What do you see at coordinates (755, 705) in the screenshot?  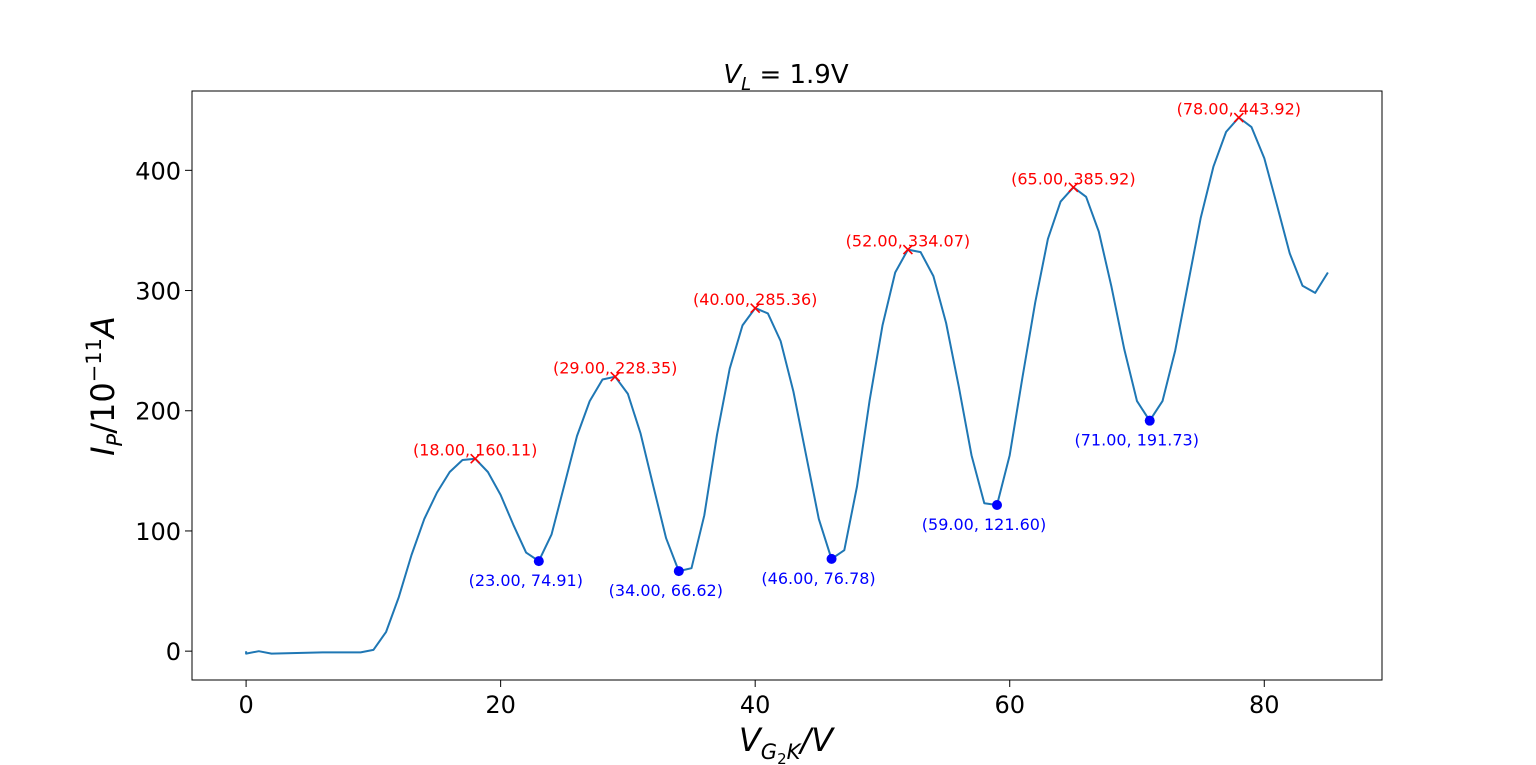 I see `x-tick-label: 40` at bounding box center [755, 705].